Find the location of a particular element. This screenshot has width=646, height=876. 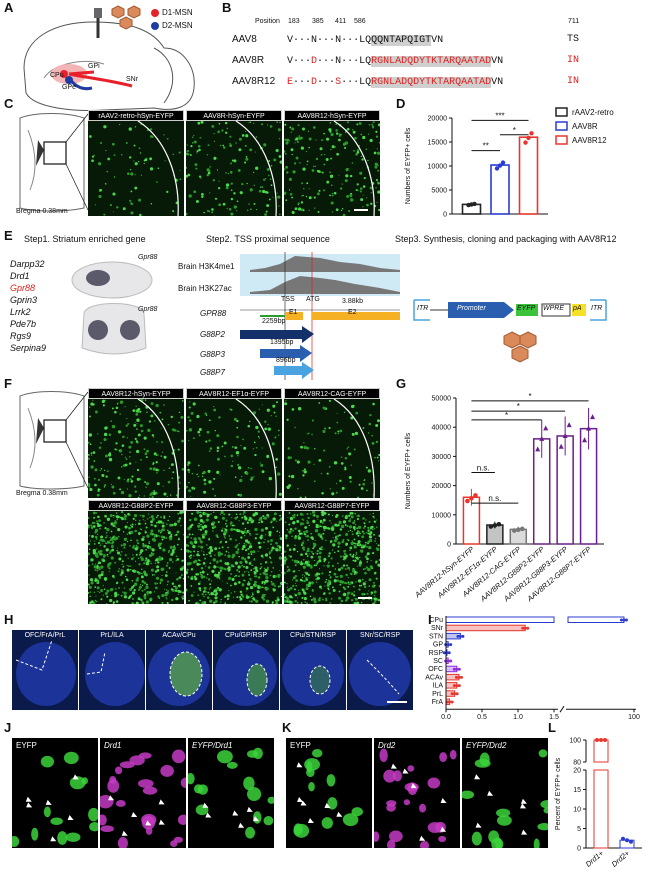

construct-promoter: Promoter is located at coordinates (471, 308).